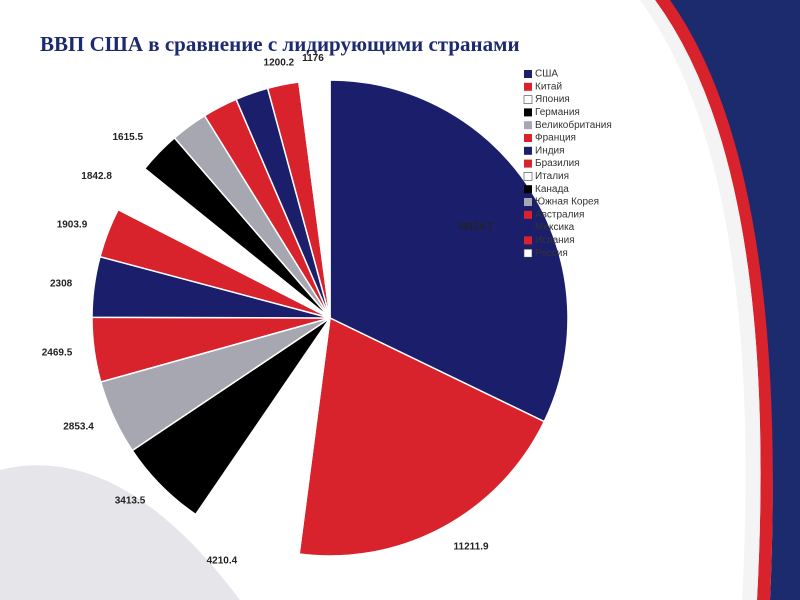  Describe the element at coordinates (61, 283) in the screenshot. I see `data-label: 2308` at that location.